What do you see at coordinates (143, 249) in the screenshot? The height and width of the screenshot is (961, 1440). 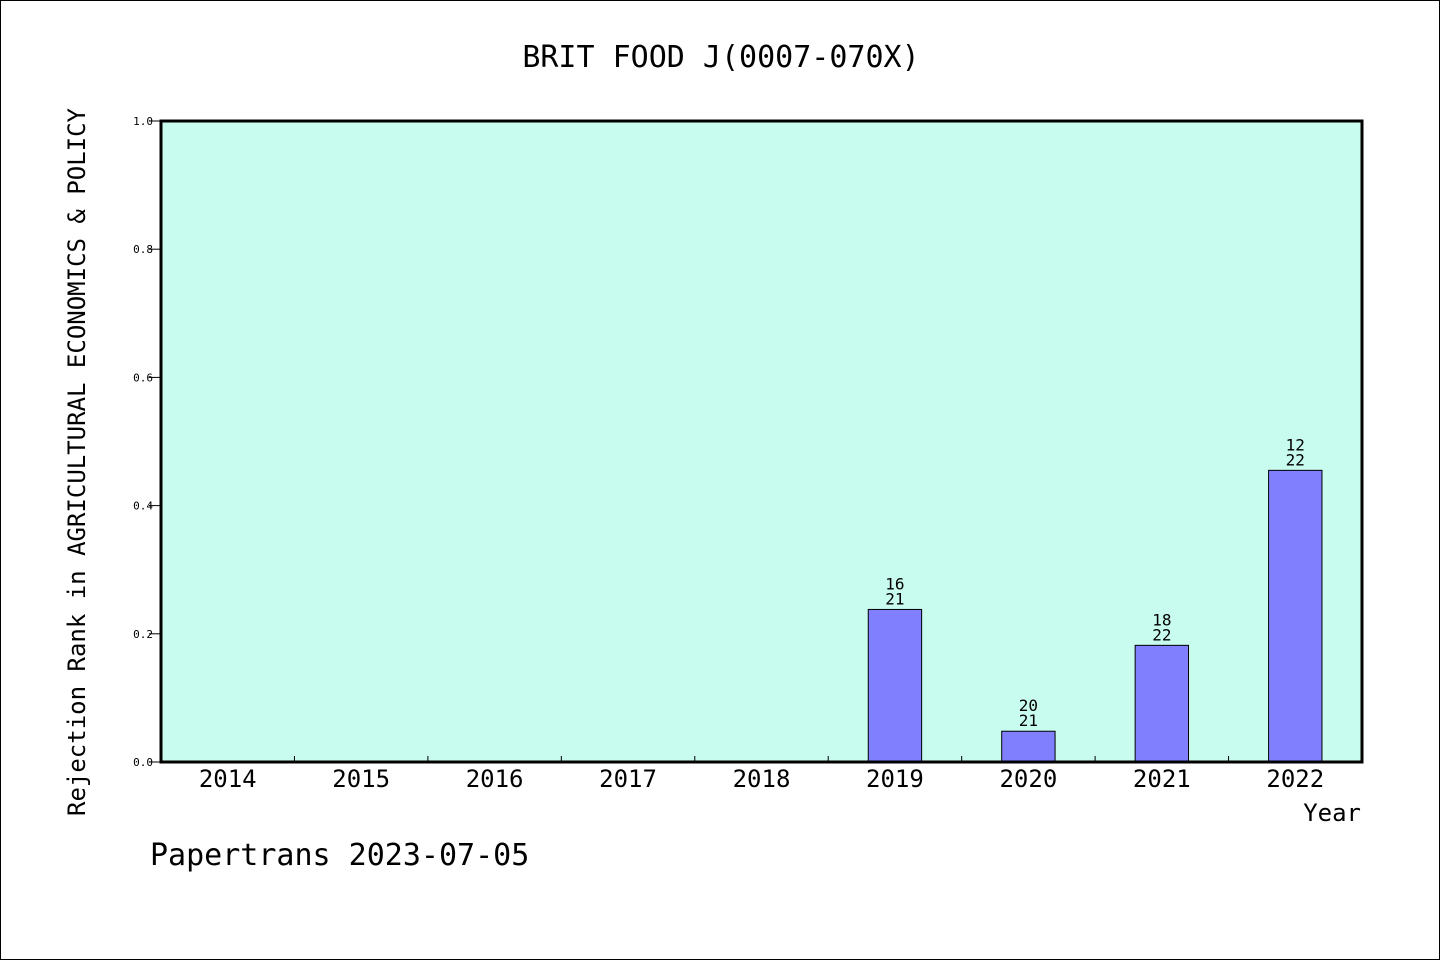 I see `y-tick-label: 0.8` at bounding box center [143, 249].